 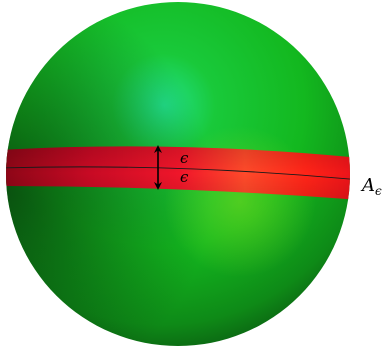 I want to click on band-name-label: Aϵ, so click(x=371, y=186).